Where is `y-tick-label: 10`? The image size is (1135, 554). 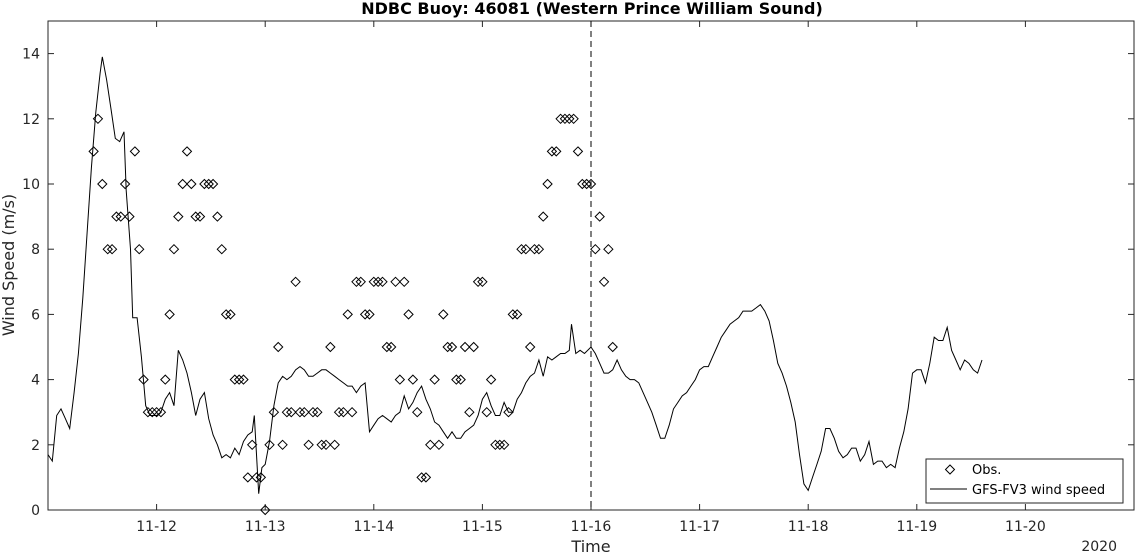 y-tick-label: 10 is located at coordinates (31, 185).